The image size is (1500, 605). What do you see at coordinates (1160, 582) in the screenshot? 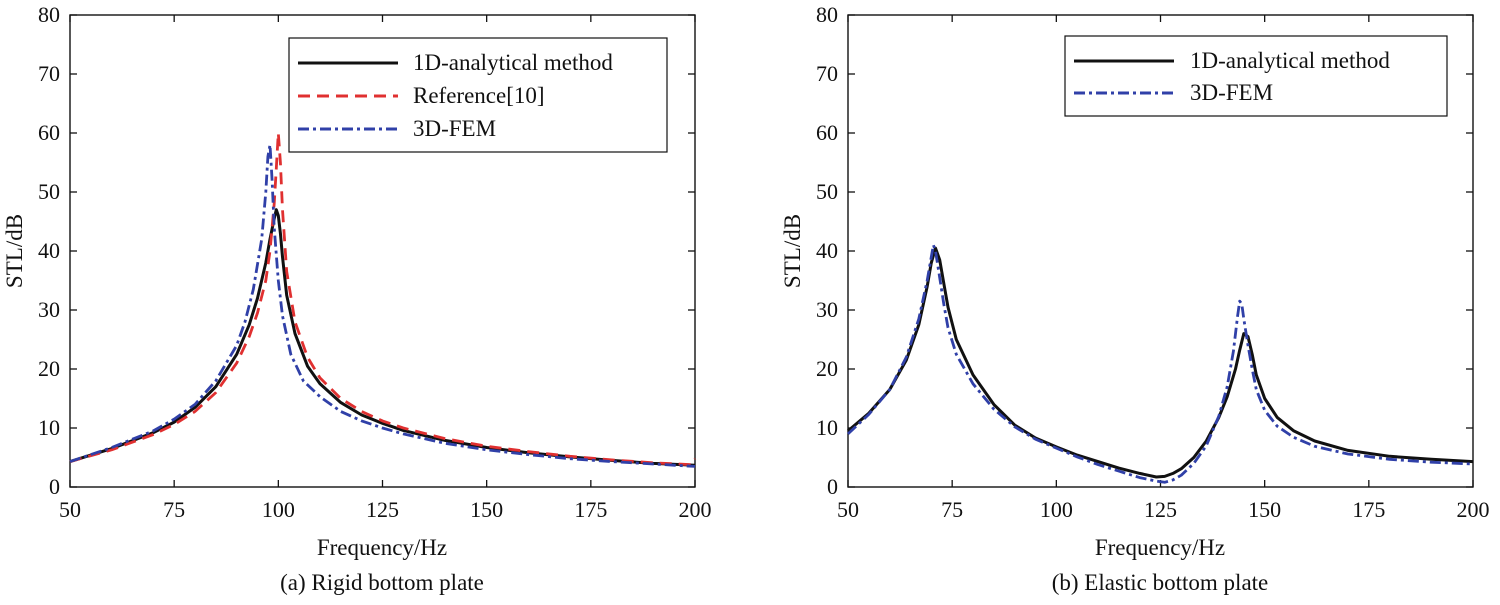
I see `chart-caption: (b) Elastic bottom plate` at bounding box center [1160, 582].